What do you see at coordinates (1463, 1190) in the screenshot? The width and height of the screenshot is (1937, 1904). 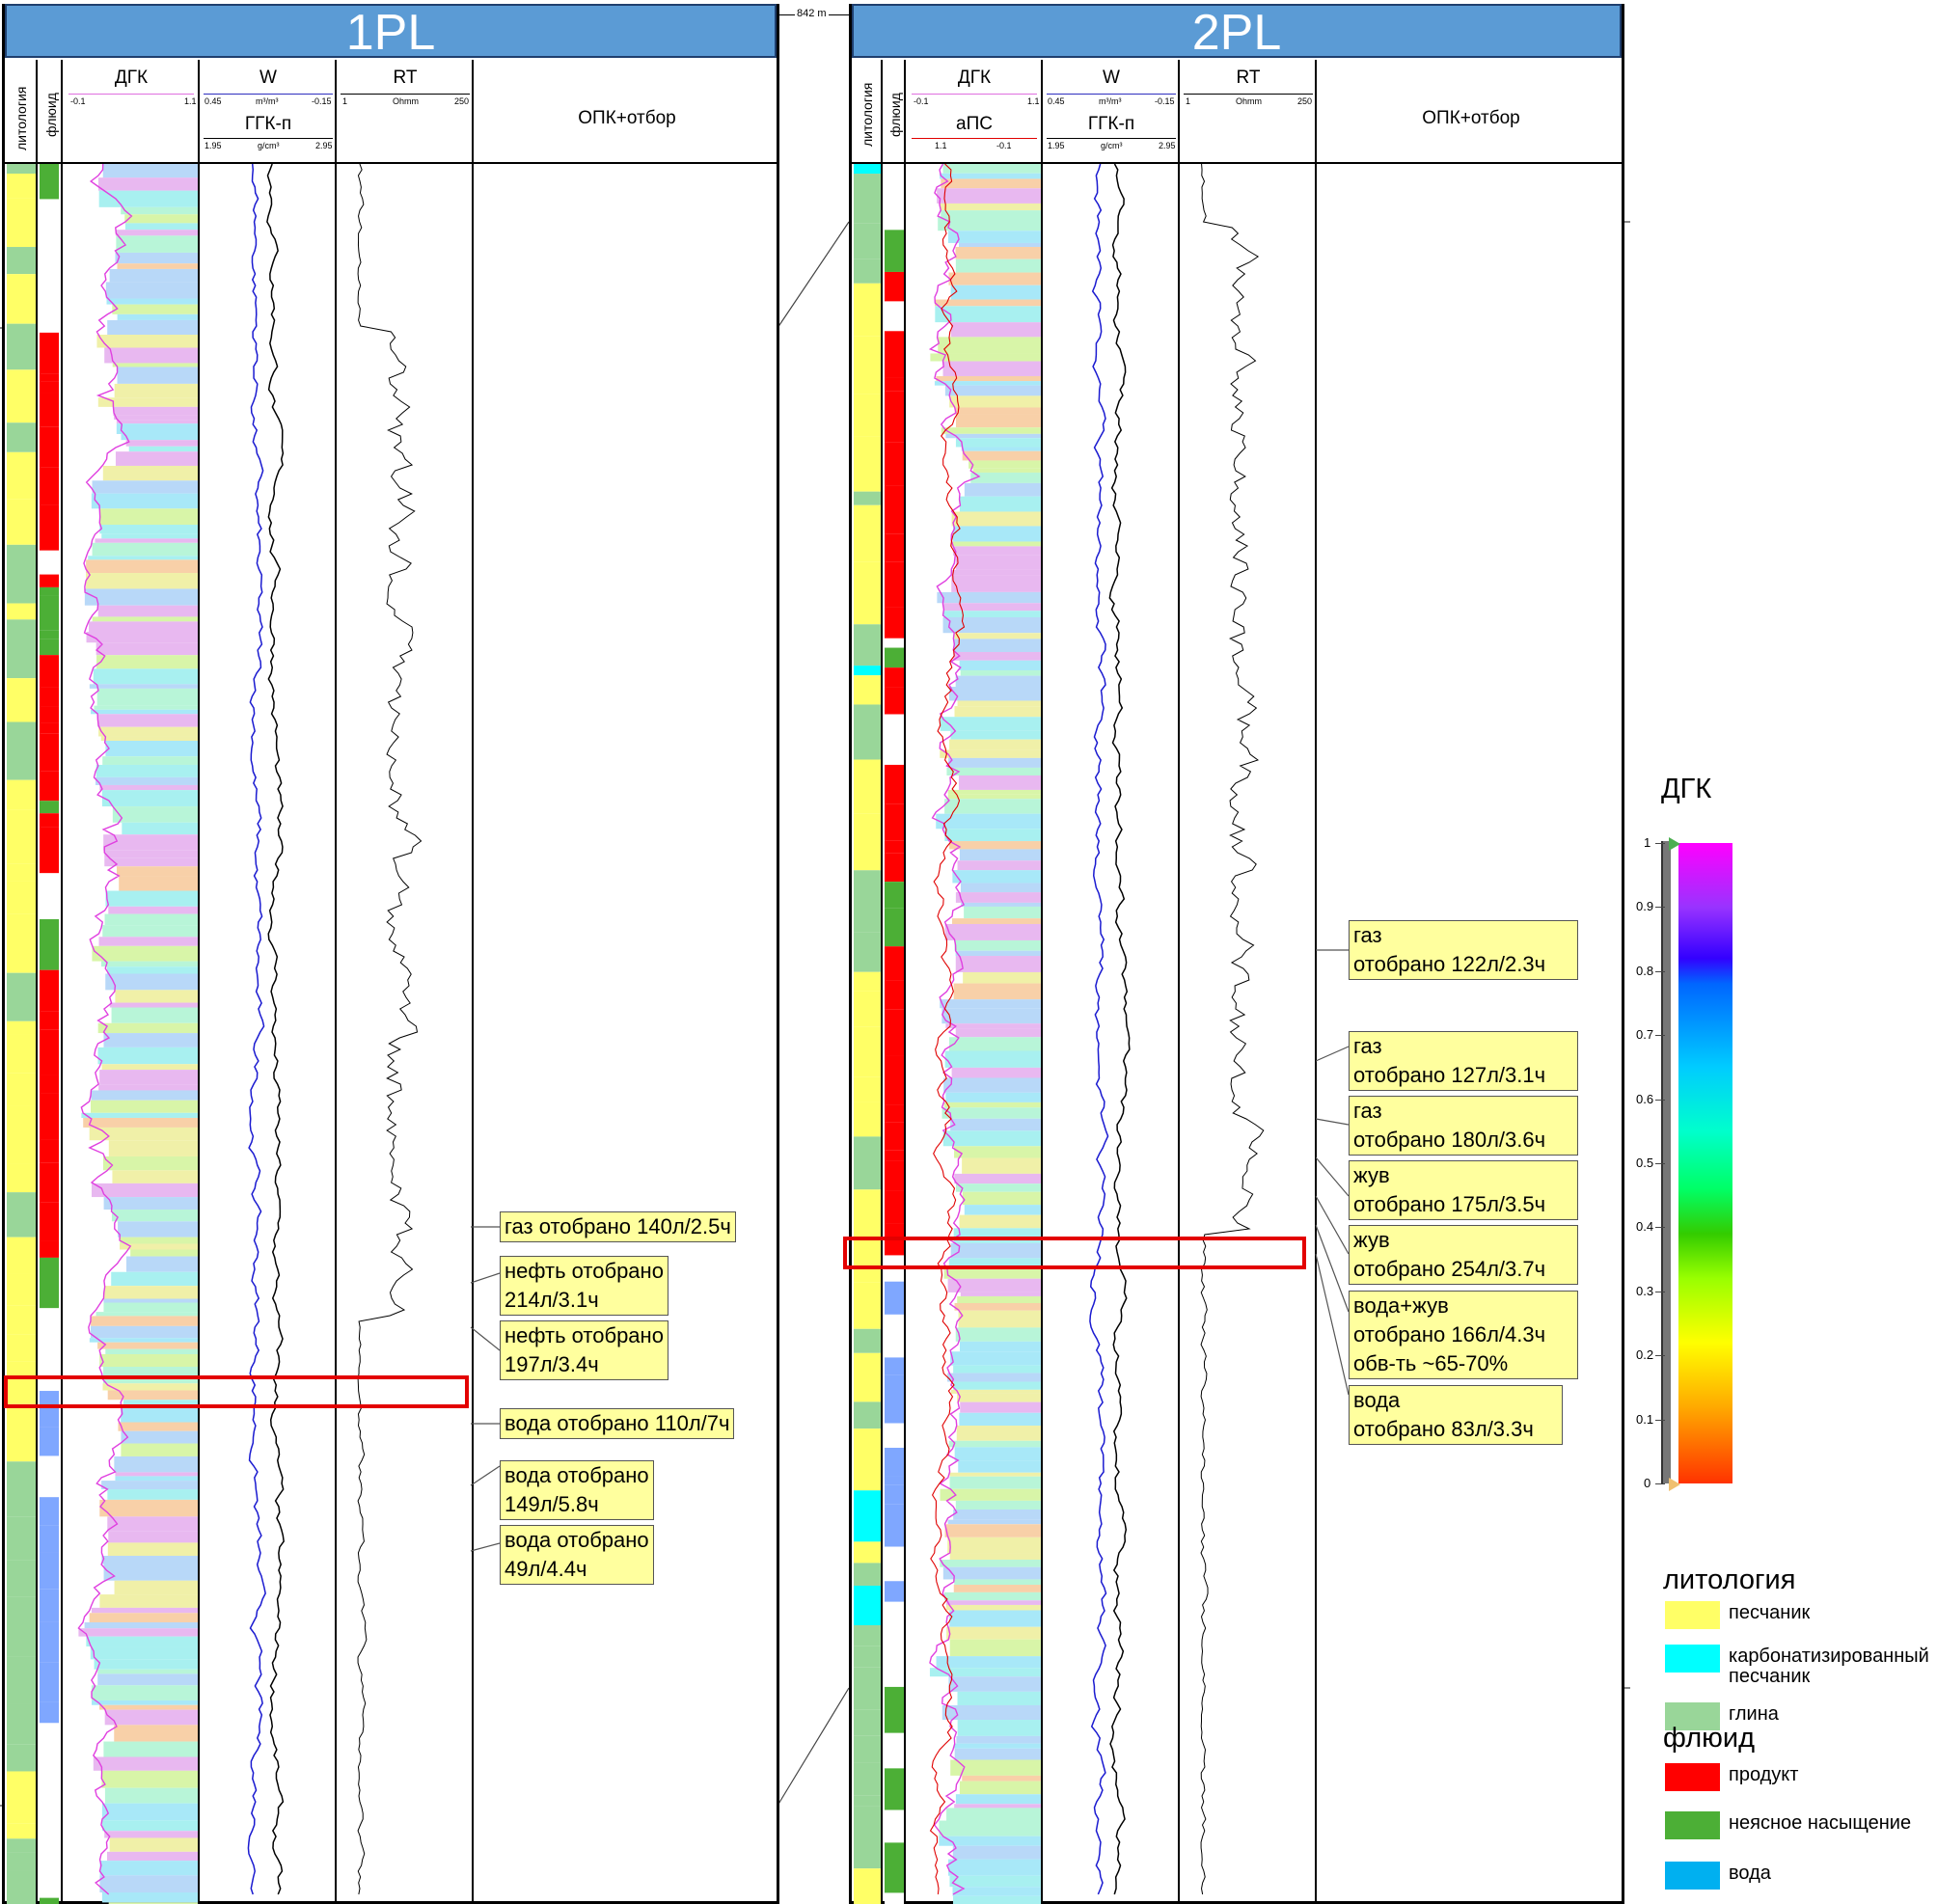 I see `annotation-2pl-4: жув отобрано 175л/3.5ч` at bounding box center [1463, 1190].